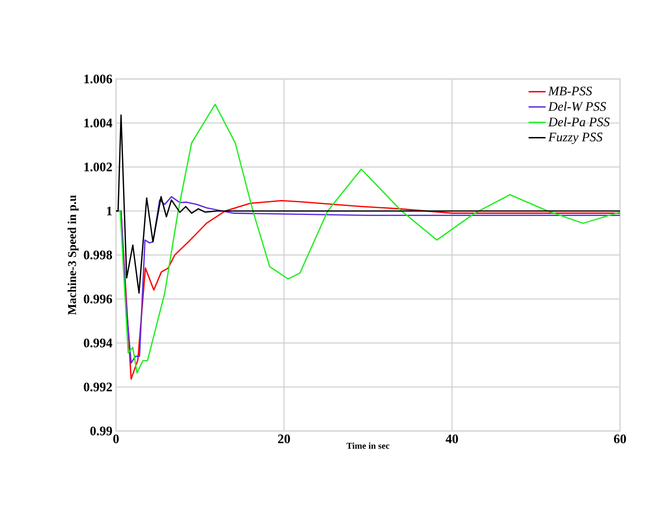 This screenshot has height=518, width=662. I want to click on legend-label: MB-PSS, so click(570, 91).